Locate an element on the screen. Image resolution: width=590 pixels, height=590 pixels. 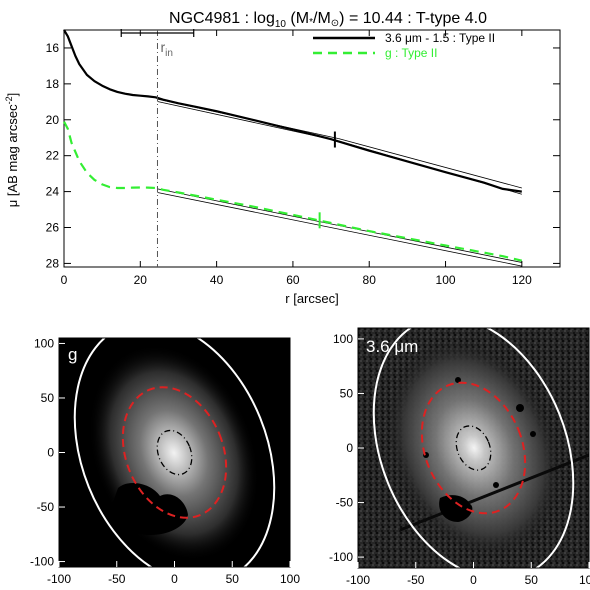
ir-y-tick-label: 50 is located at coordinates (347, 393).